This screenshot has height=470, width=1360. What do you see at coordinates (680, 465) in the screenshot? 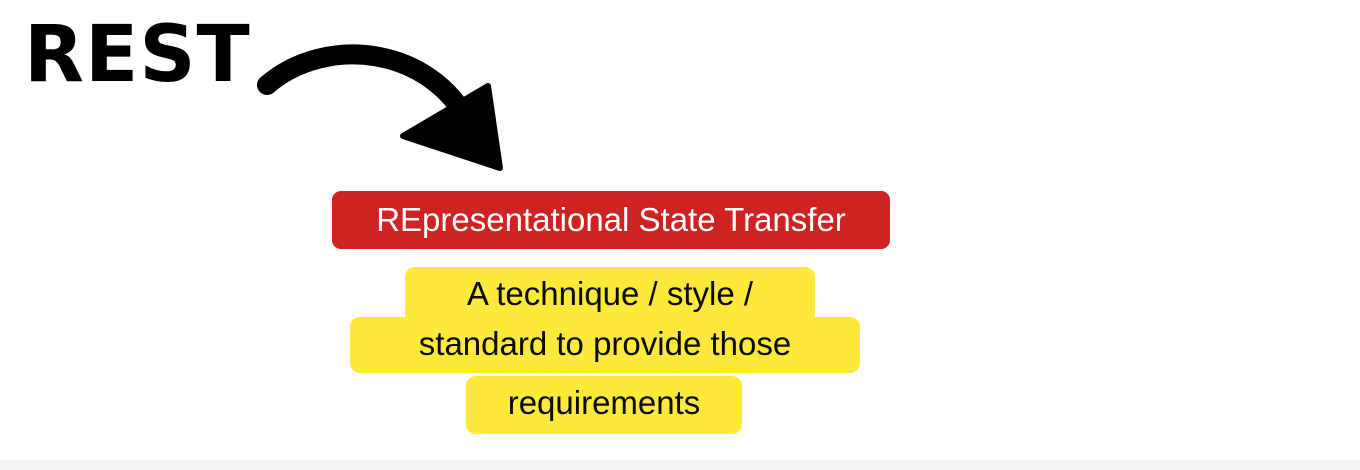
I see `bottom-strip` at bounding box center [680, 465].